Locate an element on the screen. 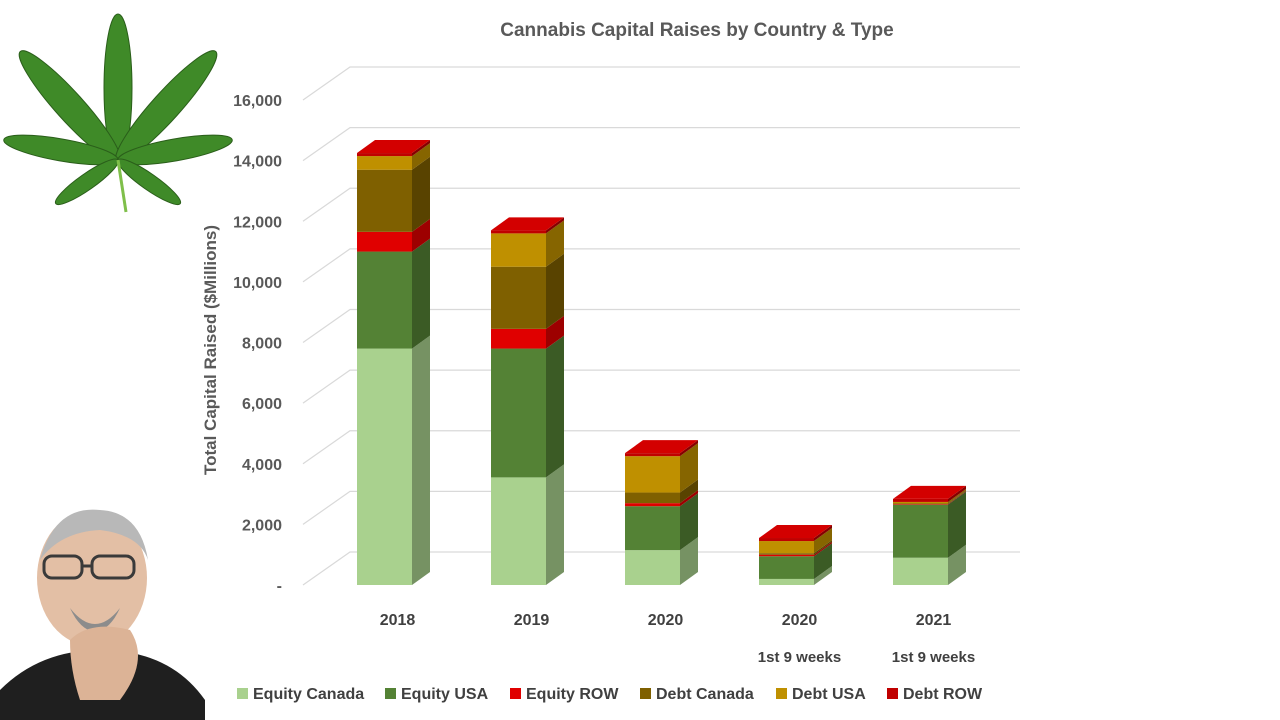 Image resolution: width=1280 pixels, height=720 pixels. legend-label: Equity USA is located at coordinates (445, 694).